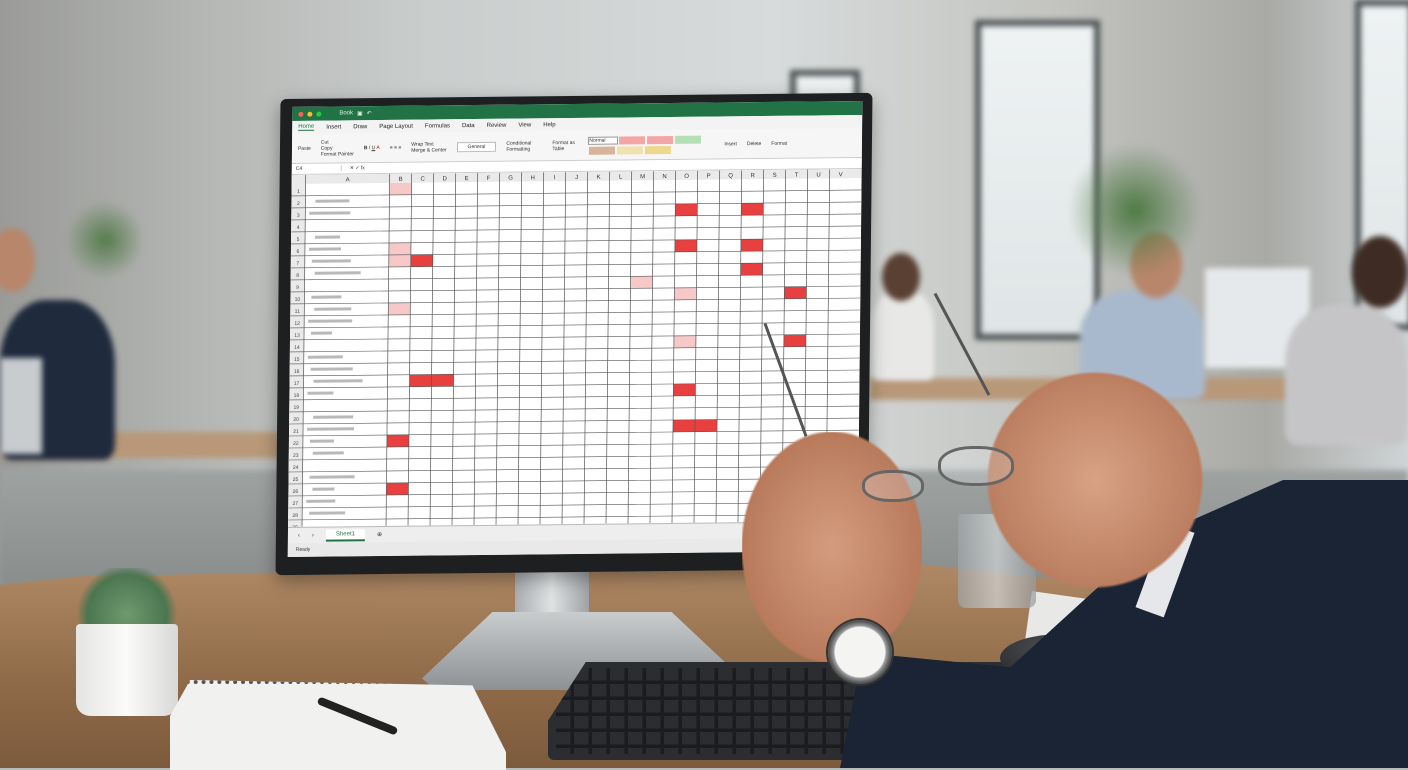 Image resolution: width=1408 pixels, height=770 pixels. I want to click on insert-cells-button: Insert, so click(730, 143).